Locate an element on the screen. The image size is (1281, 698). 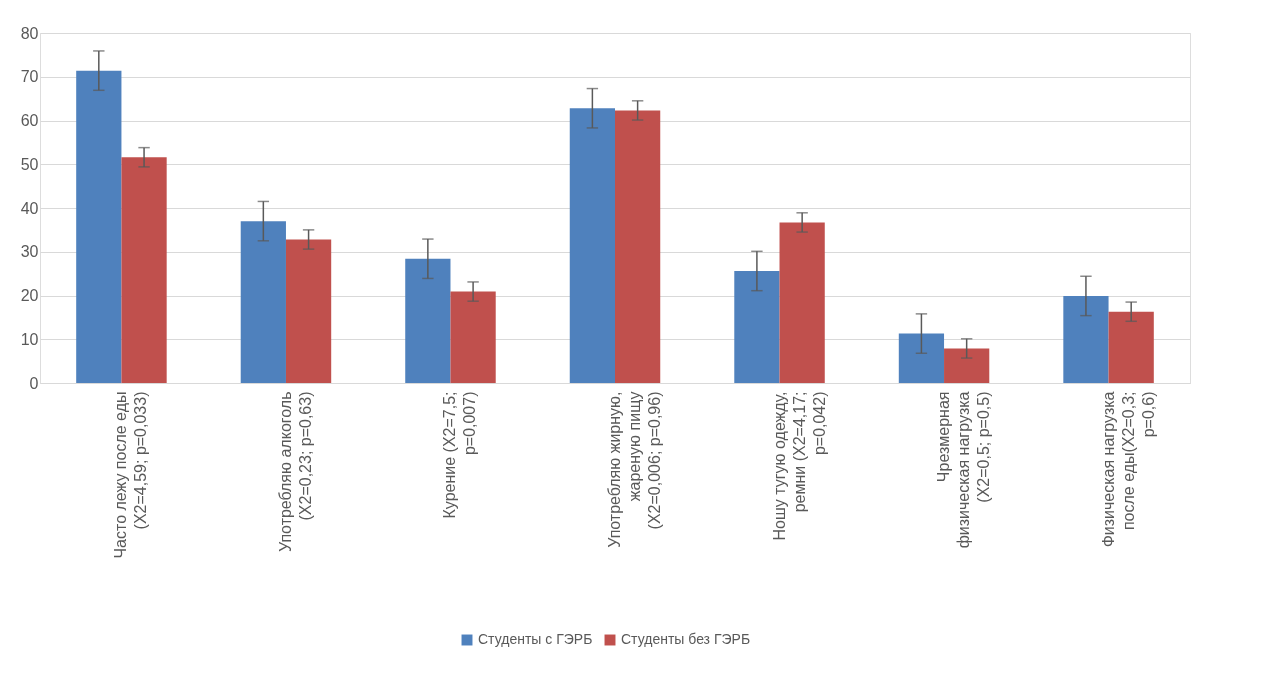
x-tick-label: Курение (X2=7,5; p=0,007) is located at coordinates (460, 455).